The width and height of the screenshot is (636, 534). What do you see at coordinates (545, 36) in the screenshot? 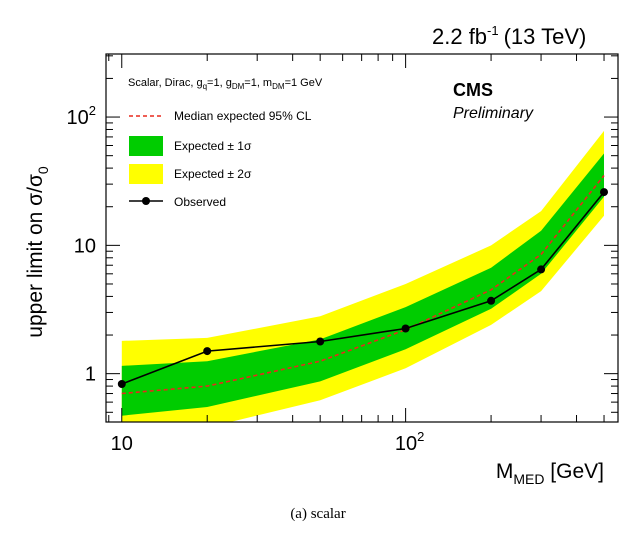
I see `energy-label: (13 TeV)` at bounding box center [545, 36].